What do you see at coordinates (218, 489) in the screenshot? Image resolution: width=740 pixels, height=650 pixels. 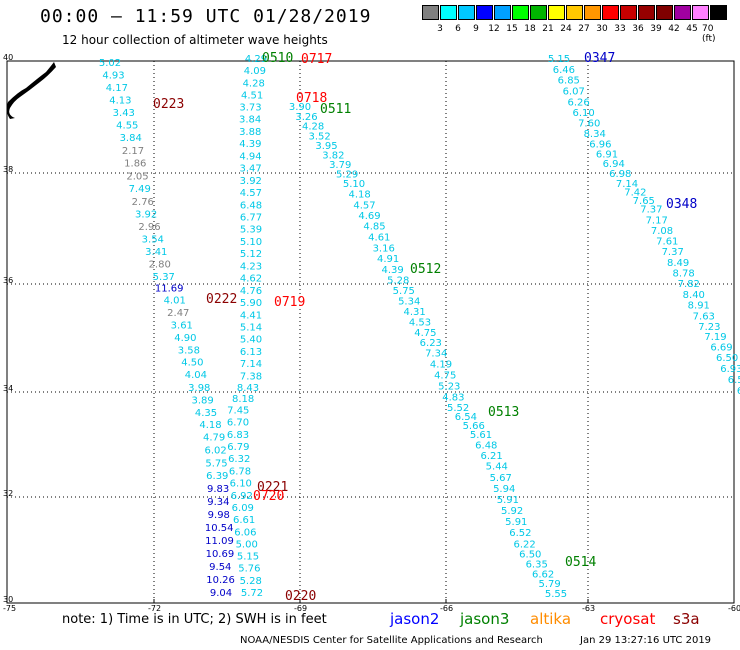 I see `wave-height-value: 9.83` at bounding box center [218, 489].